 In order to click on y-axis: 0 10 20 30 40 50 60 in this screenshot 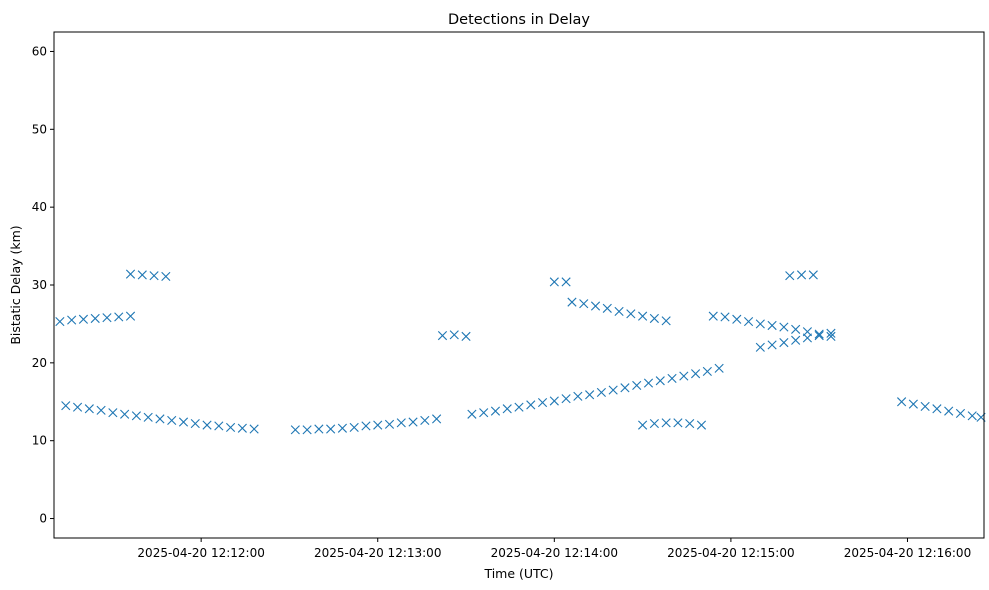, I will do `click(43, 285)`.